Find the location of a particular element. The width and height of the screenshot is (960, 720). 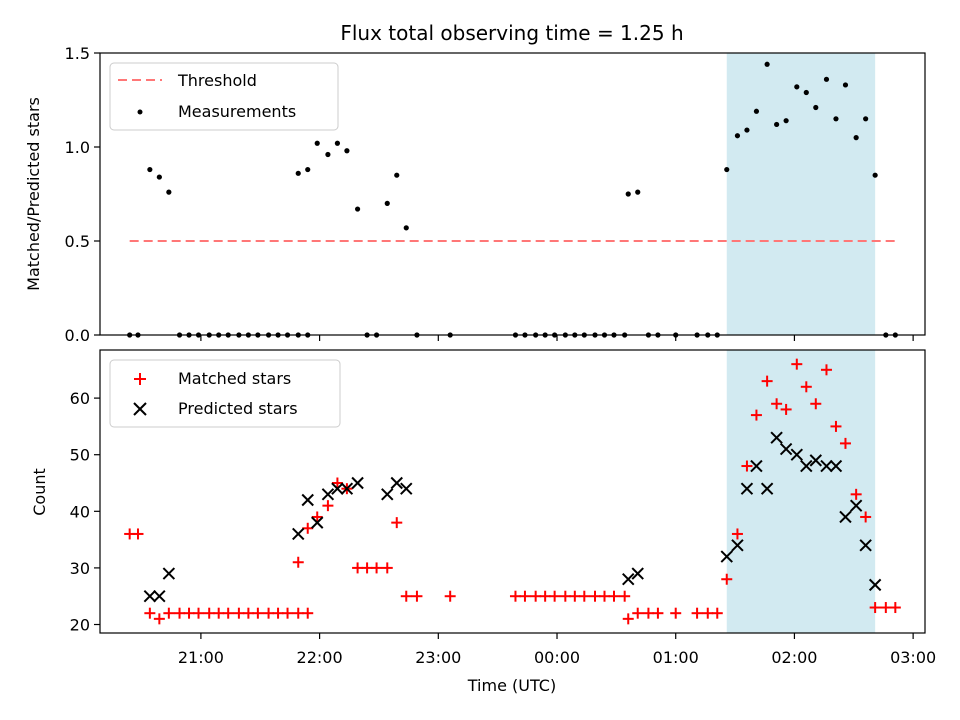

y-axis-ticks: 20 30 40 50 60 is located at coordinates (85, 512).